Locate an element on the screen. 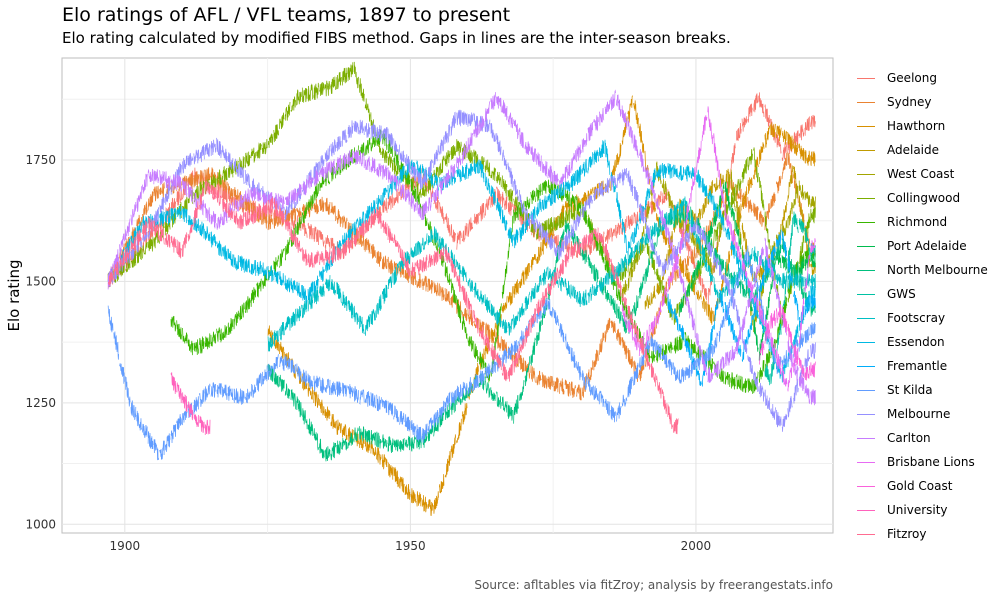  legend-item: Essendon is located at coordinates (925, 342).